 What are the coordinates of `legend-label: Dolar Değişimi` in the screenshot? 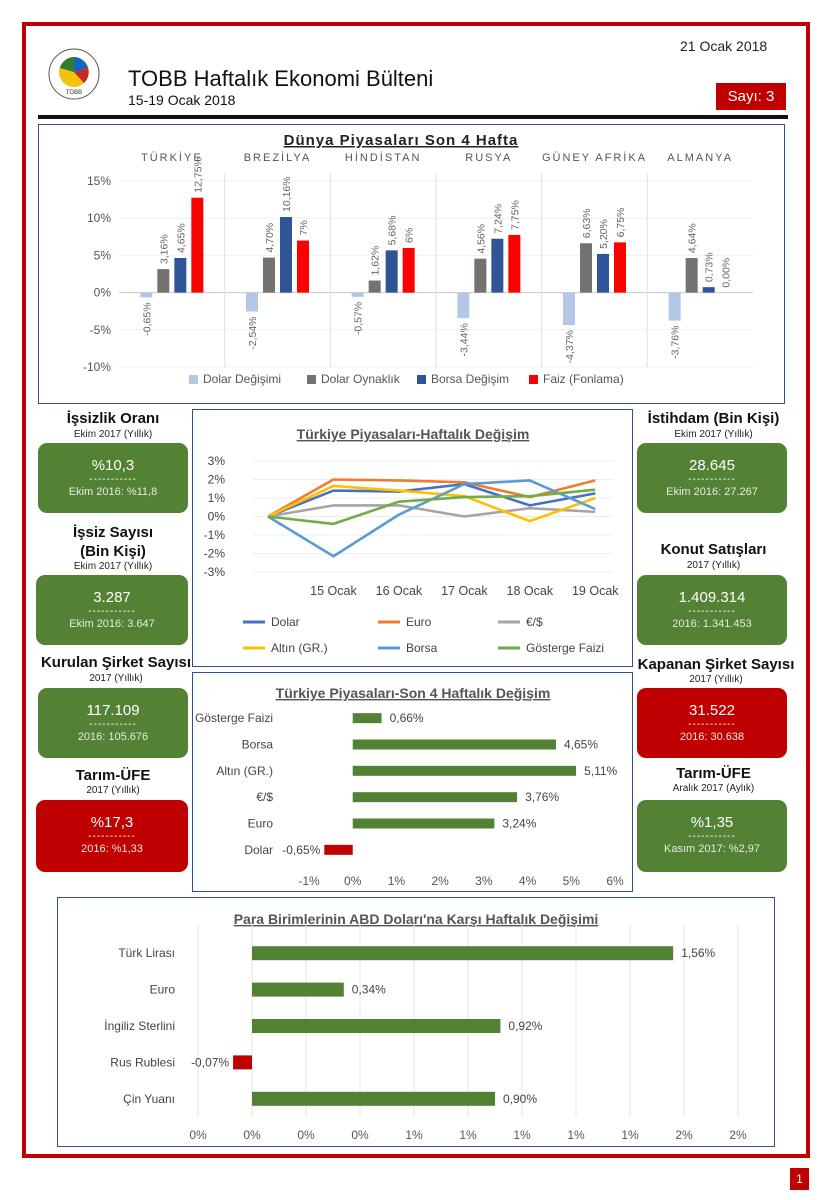 It's located at (242, 379).